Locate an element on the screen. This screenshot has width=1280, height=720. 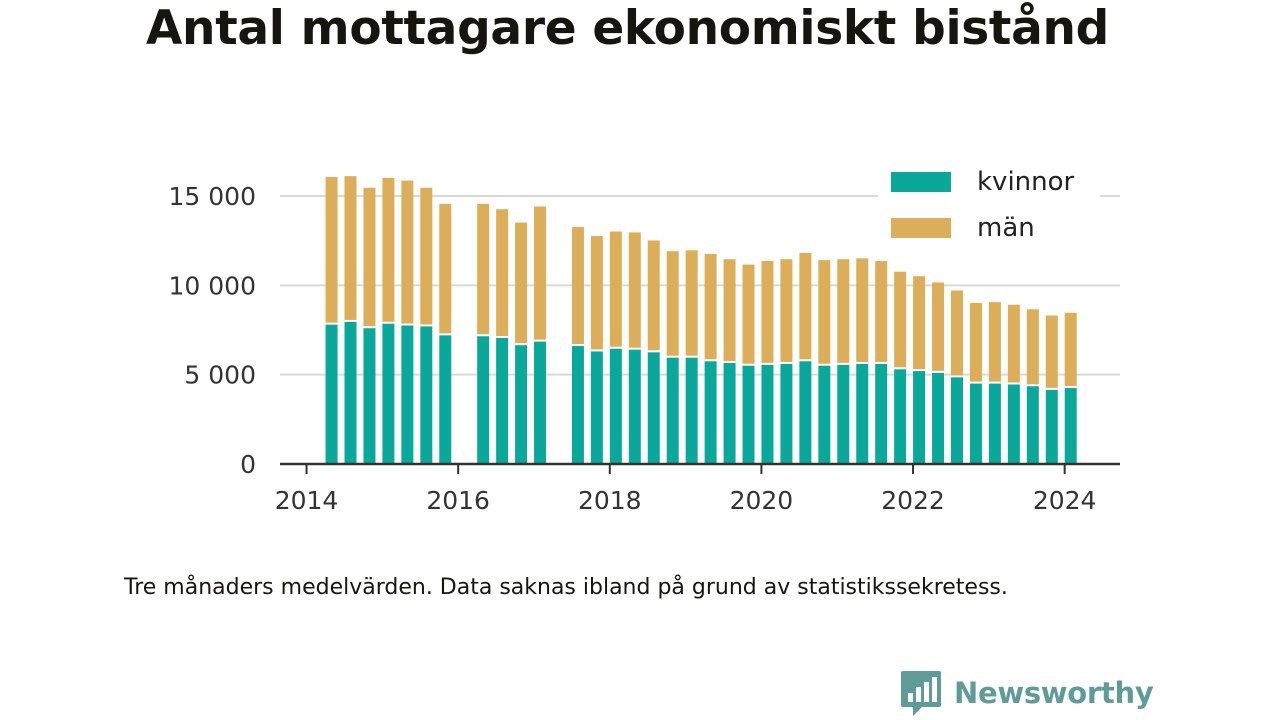
x-tick-label: 2020 is located at coordinates (762, 500).